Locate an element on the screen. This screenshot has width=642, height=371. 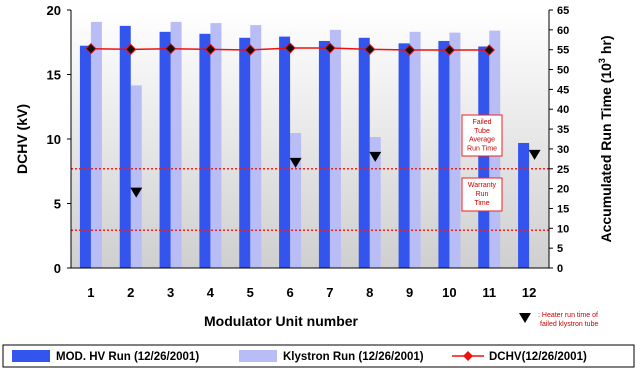
legend-label-dchv: DCHV(12/26/2001) is located at coordinates (538, 357).